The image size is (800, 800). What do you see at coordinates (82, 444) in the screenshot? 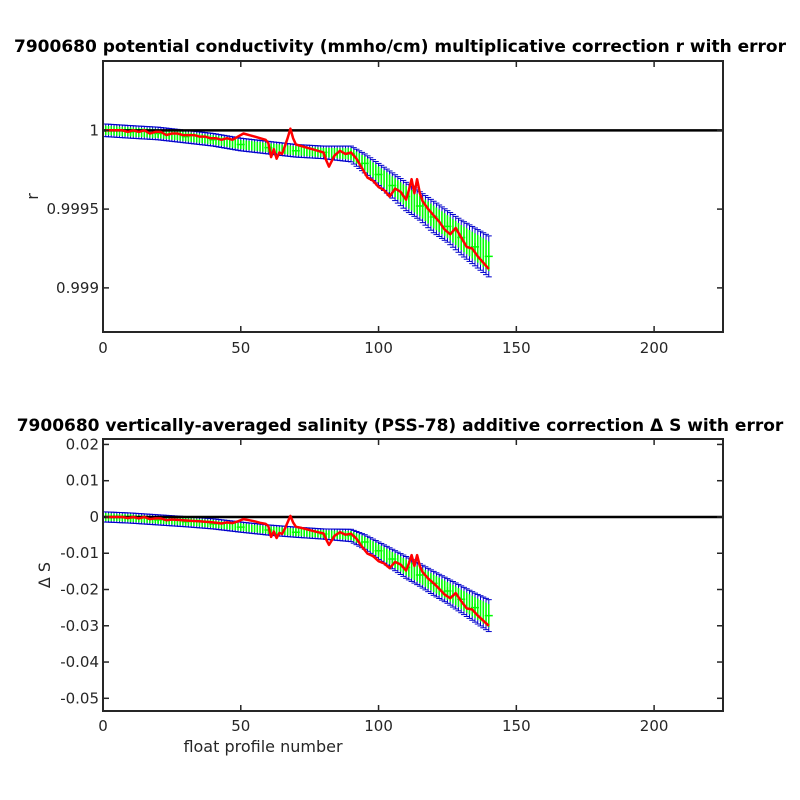
I see `y-tick-label: 0.02` at bounding box center [82, 444].